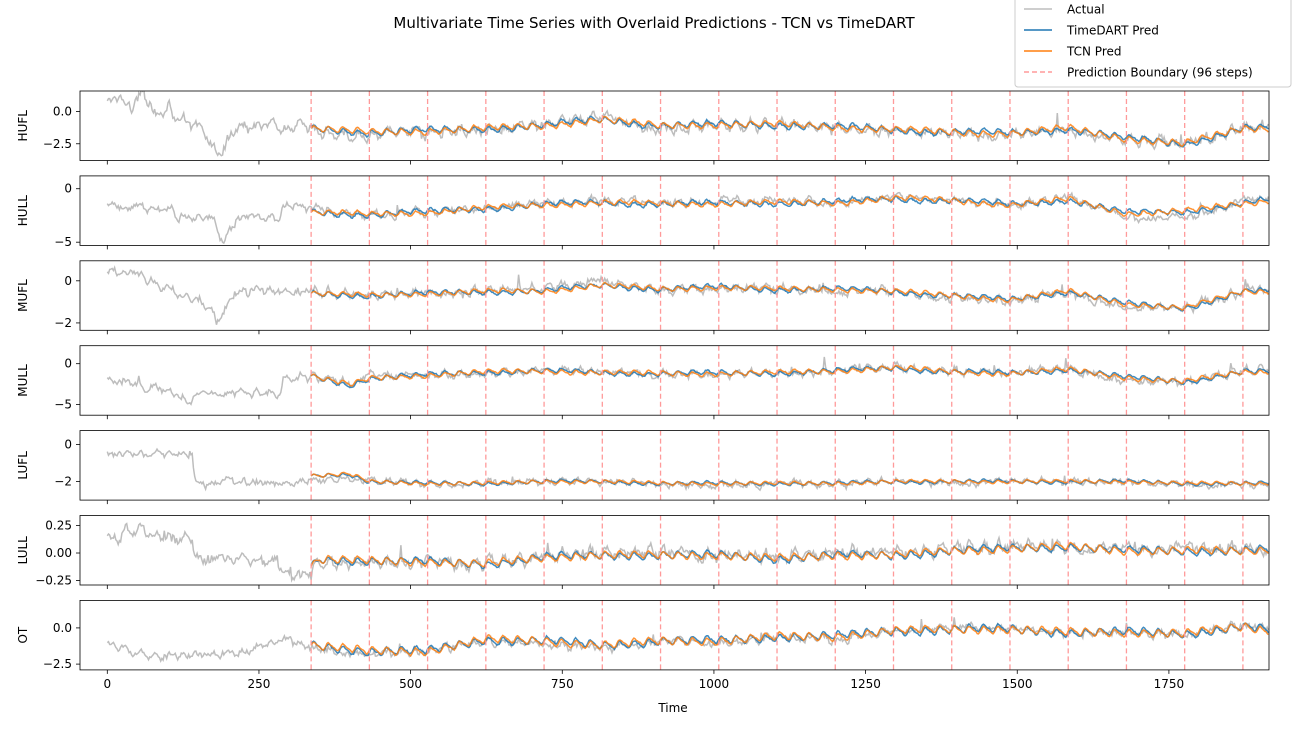 This screenshot has height=729, width=1297. What do you see at coordinates (23, 465) in the screenshot?
I see `y-axis-label-lufl: LUFL` at bounding box center [23, 465].